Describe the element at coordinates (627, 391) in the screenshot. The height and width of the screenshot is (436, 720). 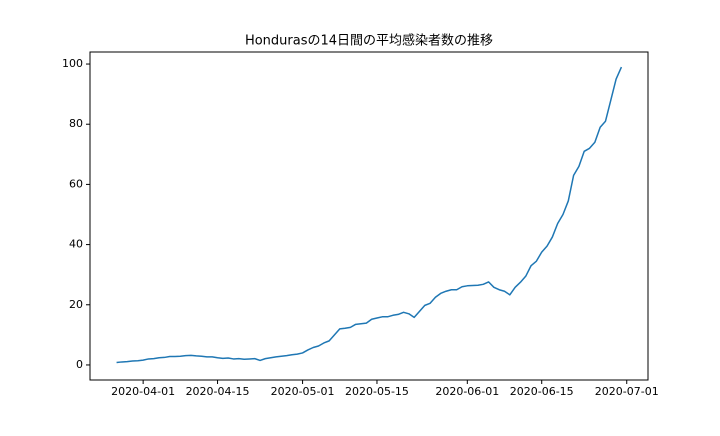
I see `x-tick-label: 2020-07-01` at that location.